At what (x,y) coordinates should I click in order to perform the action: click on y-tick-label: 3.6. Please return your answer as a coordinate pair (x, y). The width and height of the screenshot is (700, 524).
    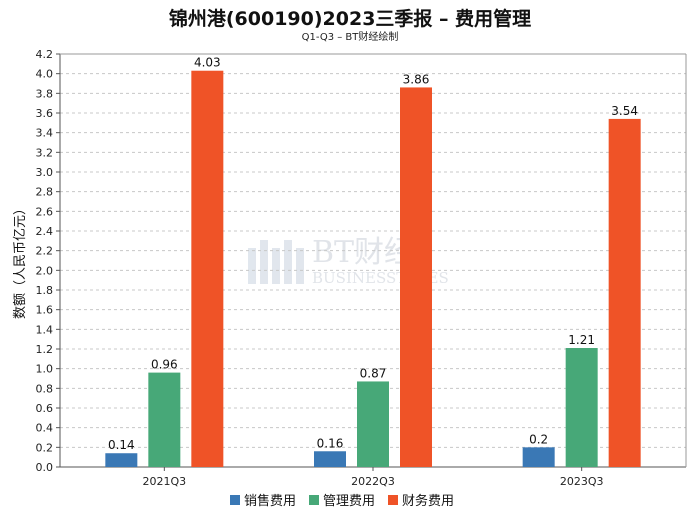
    Looking at the image, I should click on (45, 113).